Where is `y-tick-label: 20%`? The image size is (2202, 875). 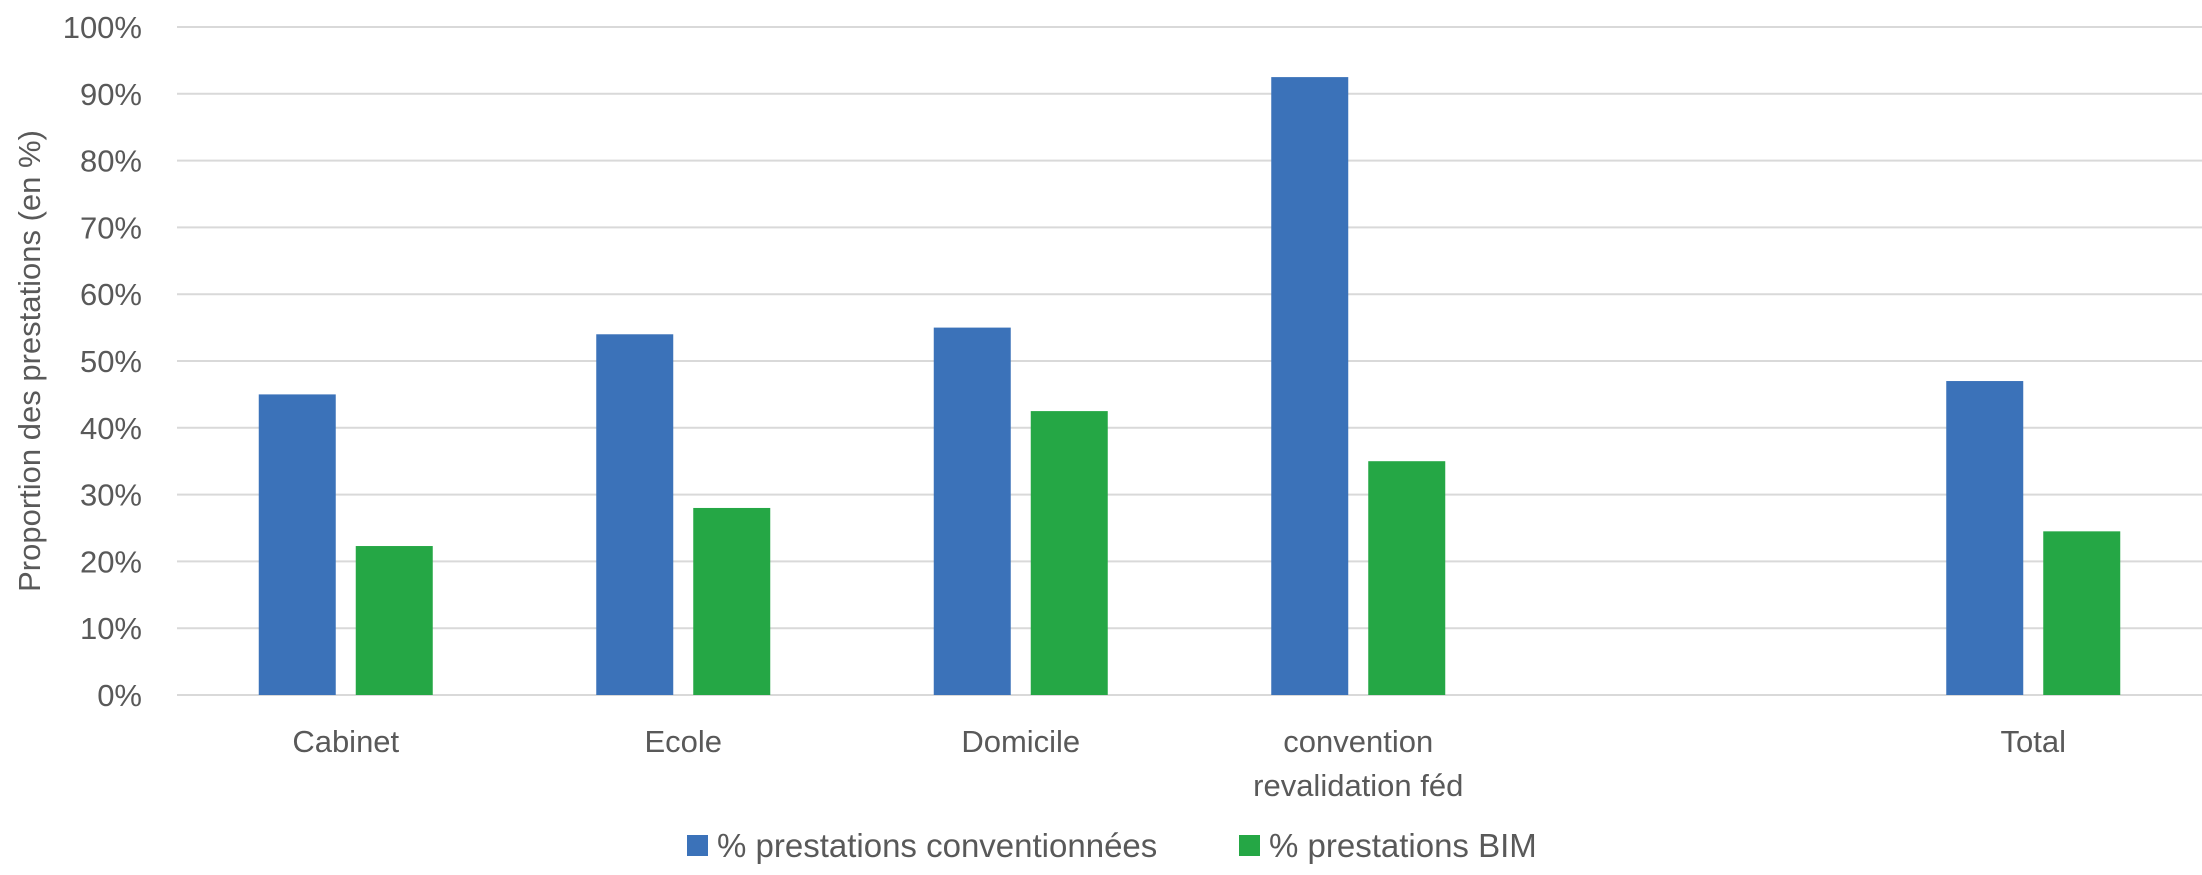
y-tick-label: 20% is located at coordinates (111, 561).